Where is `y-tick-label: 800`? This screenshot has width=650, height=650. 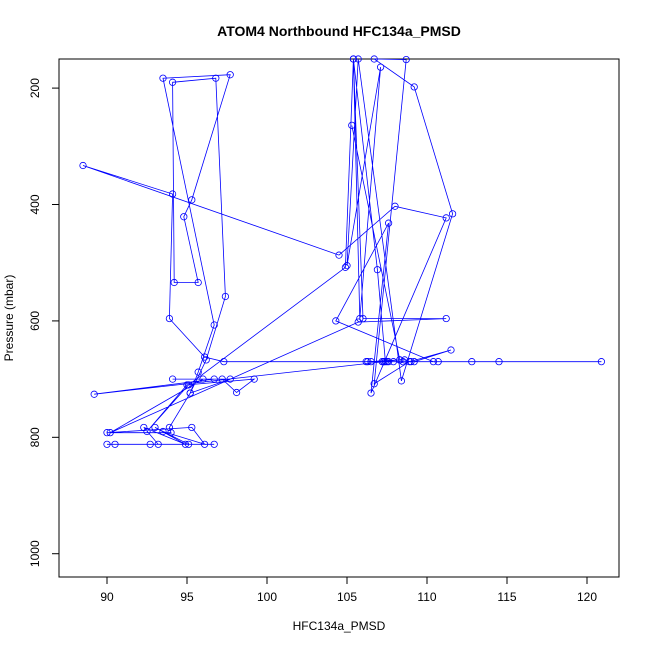
y-tick-label: 800 is located at coordinates (35, 437).